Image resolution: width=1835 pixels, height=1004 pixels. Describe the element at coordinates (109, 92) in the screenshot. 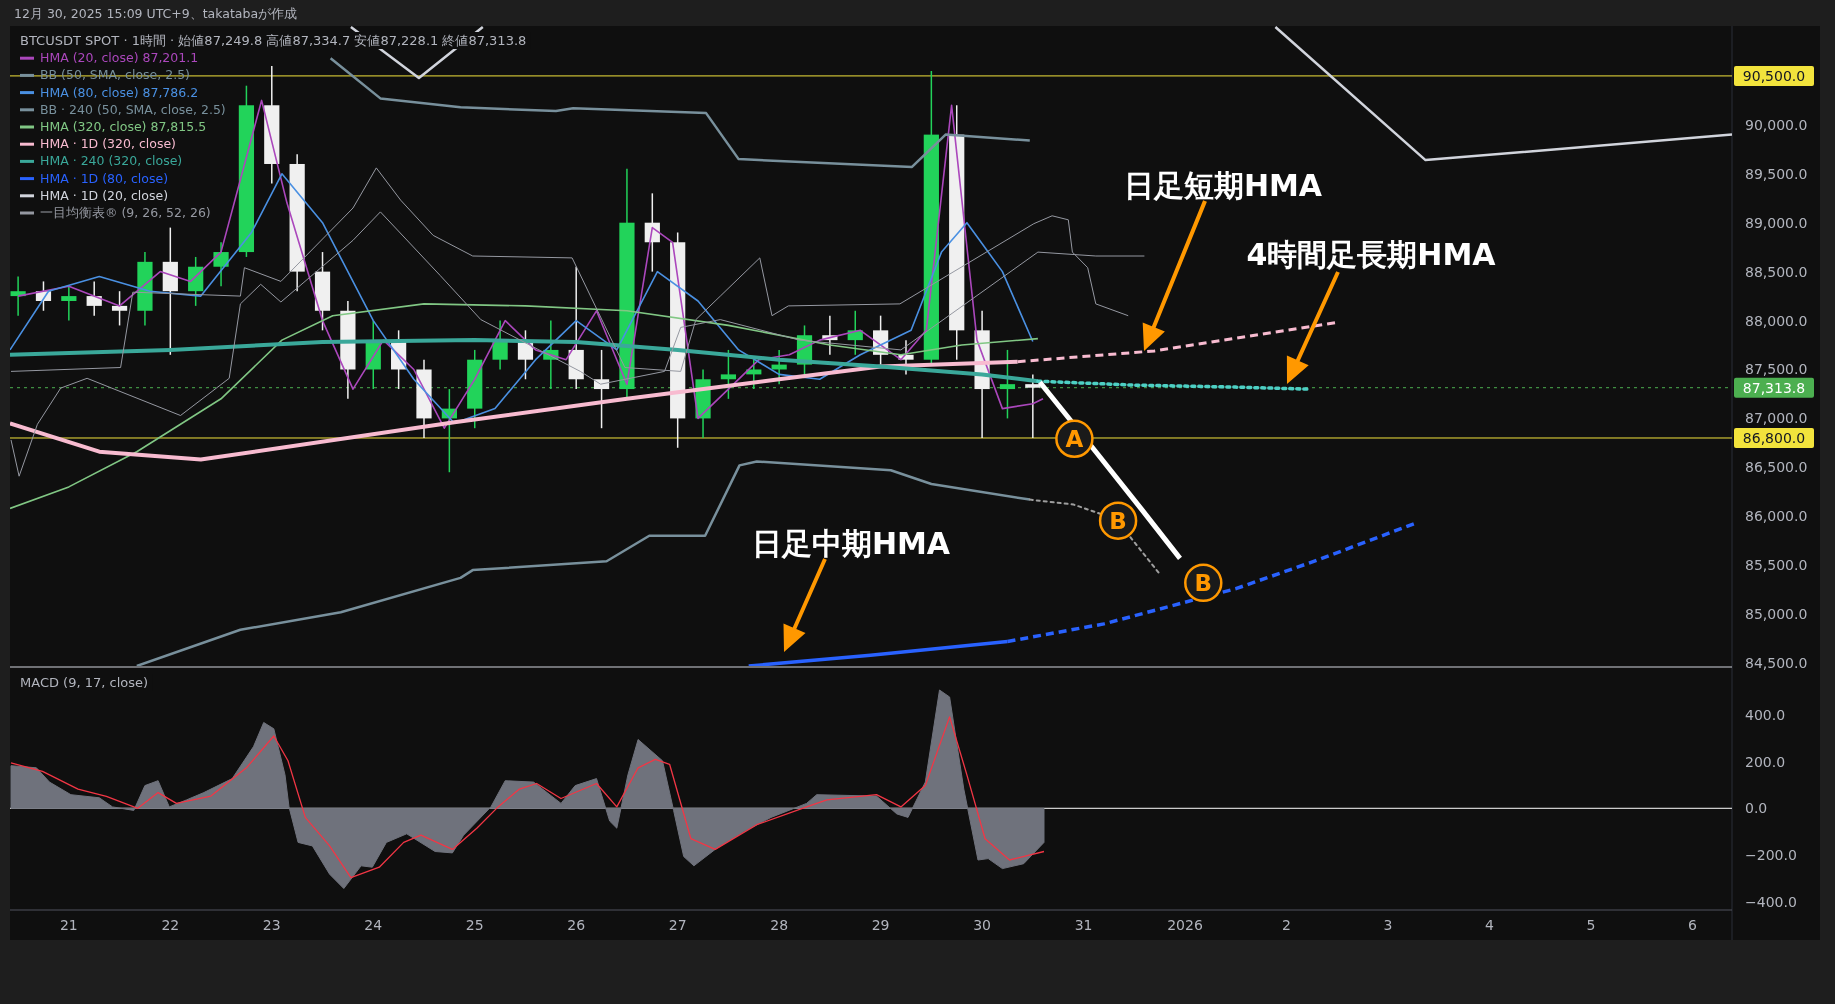

I see `legend-item: HMA (80, close) 87,786.2` at that location.